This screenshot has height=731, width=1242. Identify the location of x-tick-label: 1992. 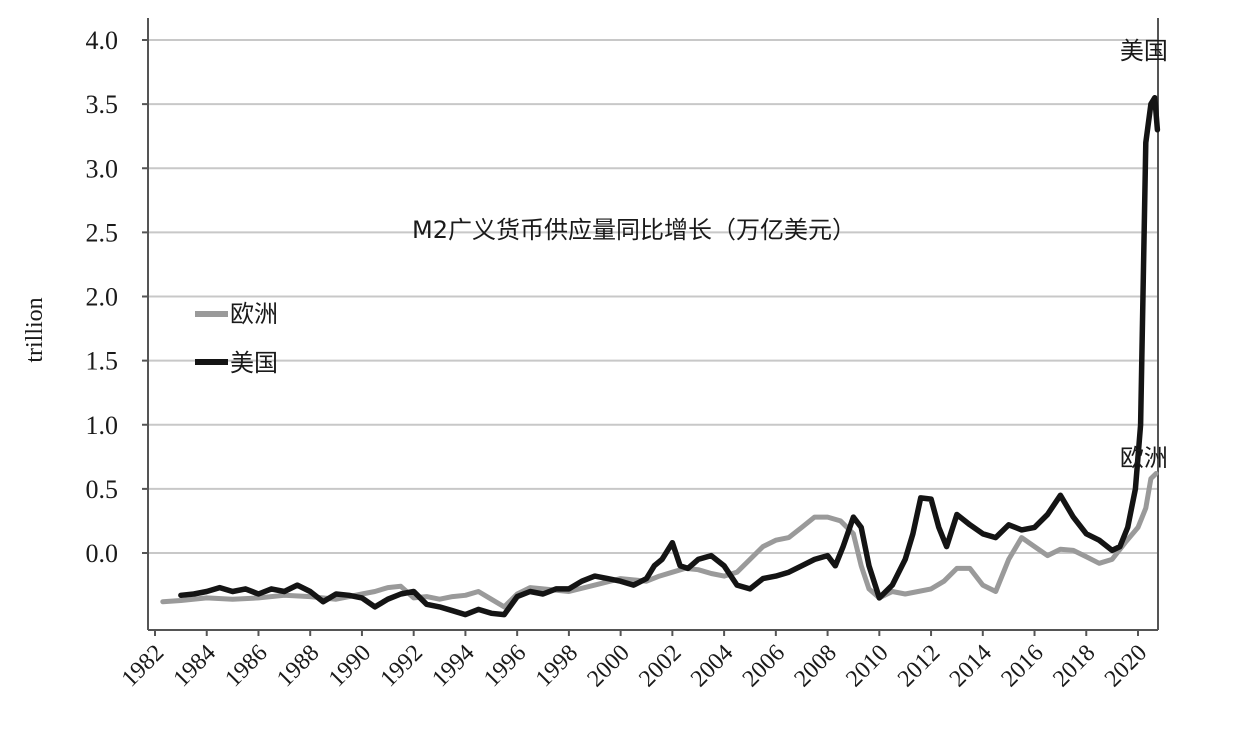
(402, 666).